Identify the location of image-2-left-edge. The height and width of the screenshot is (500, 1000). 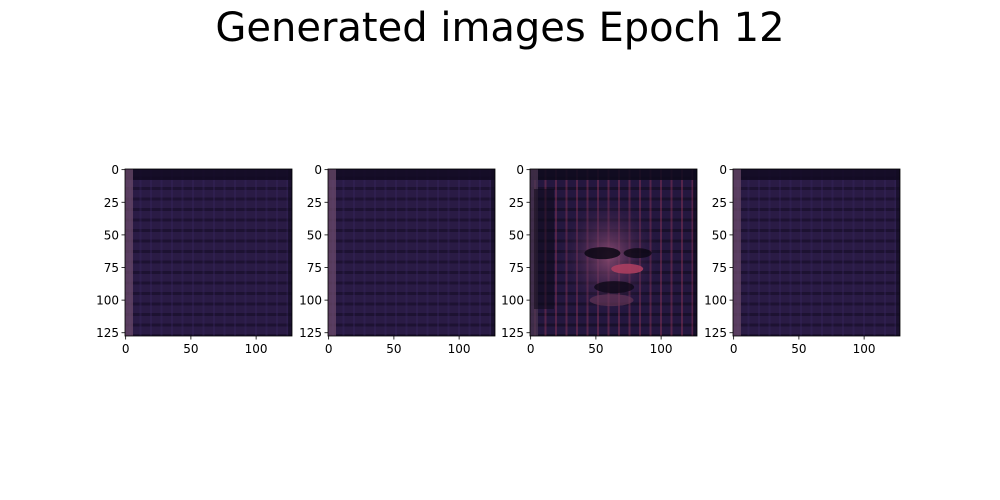
(332, 252).